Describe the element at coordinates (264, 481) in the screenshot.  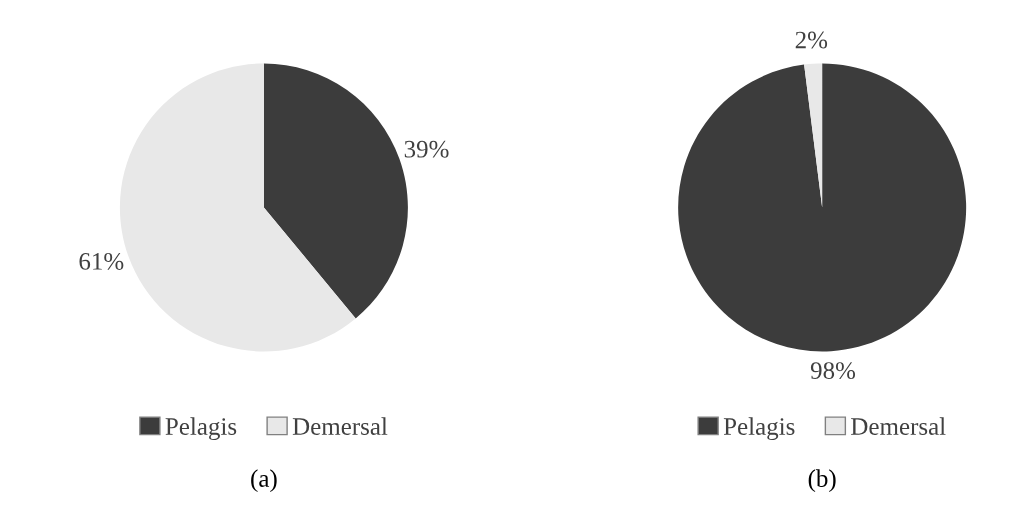
I see `text: (a)` at that location.